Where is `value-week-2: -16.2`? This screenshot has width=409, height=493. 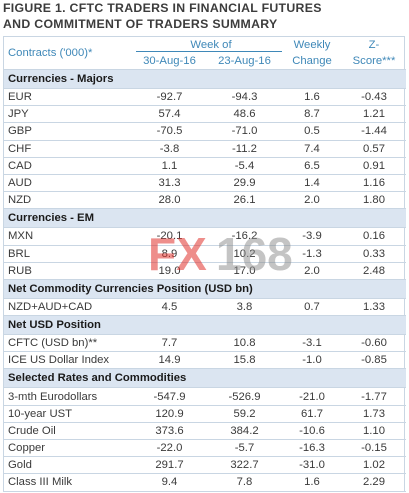
value-week-2: -16.2 is located at coordinates (244, 236).